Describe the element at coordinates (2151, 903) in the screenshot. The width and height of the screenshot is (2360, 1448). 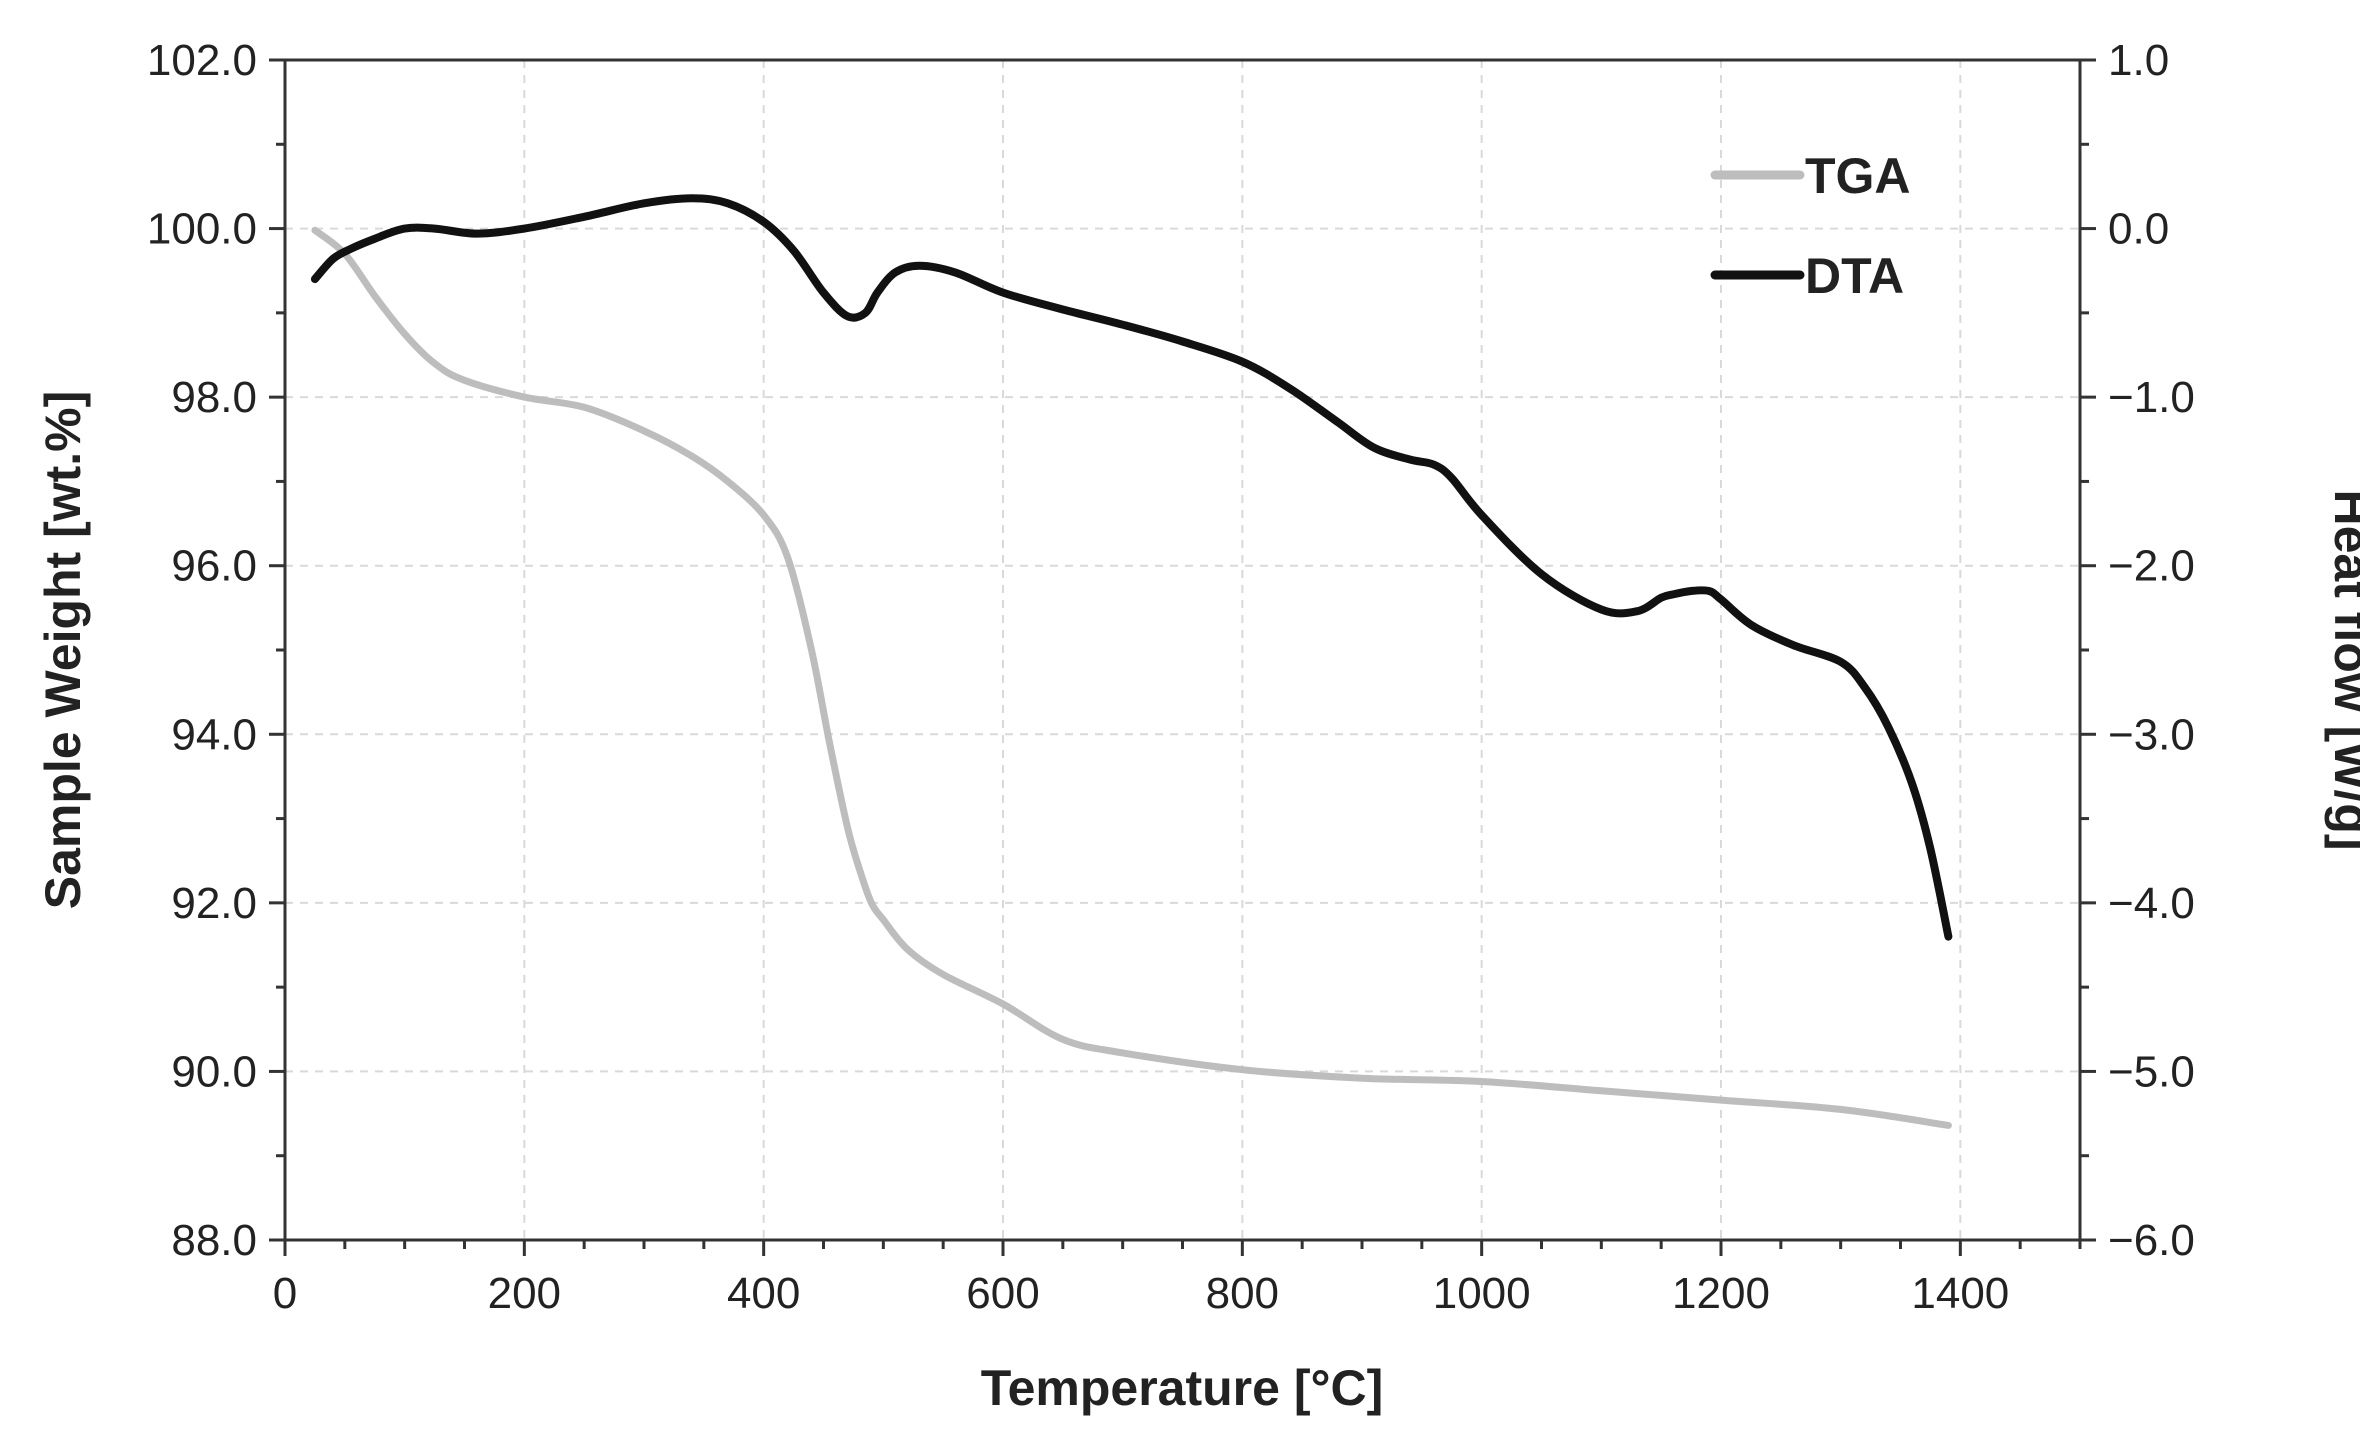
I see `y2-tick-label: −4.0` at that location.